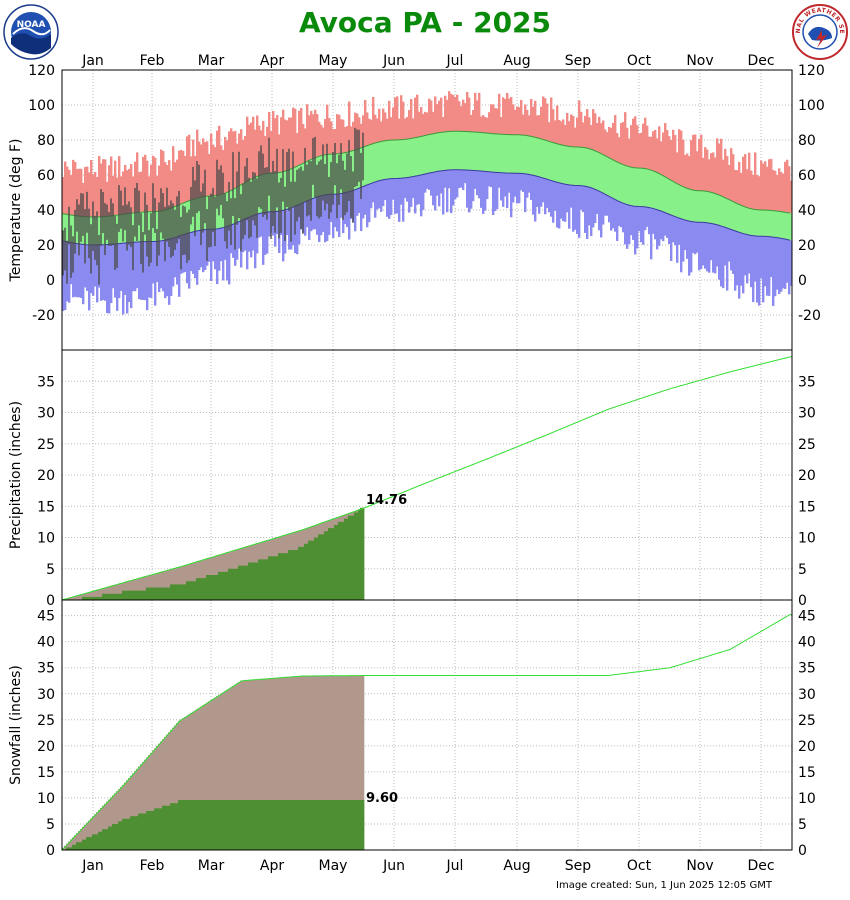  What do you see at coordinates (807, 476) in the screenshot?
I see `precipitation-ytick-right: 20` at bounding box center [807, 476].